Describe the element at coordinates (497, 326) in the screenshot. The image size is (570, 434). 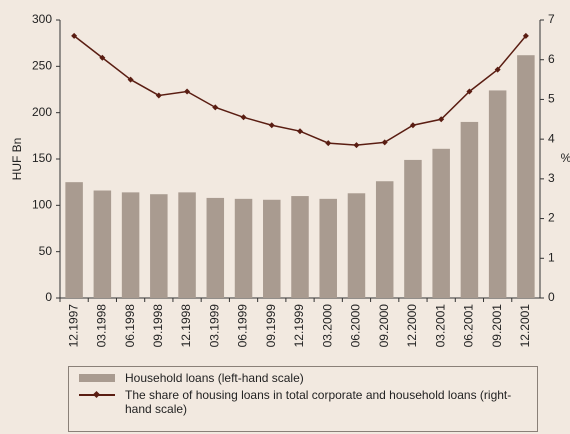
I see `x-tick-label: 09.2001` at that location.